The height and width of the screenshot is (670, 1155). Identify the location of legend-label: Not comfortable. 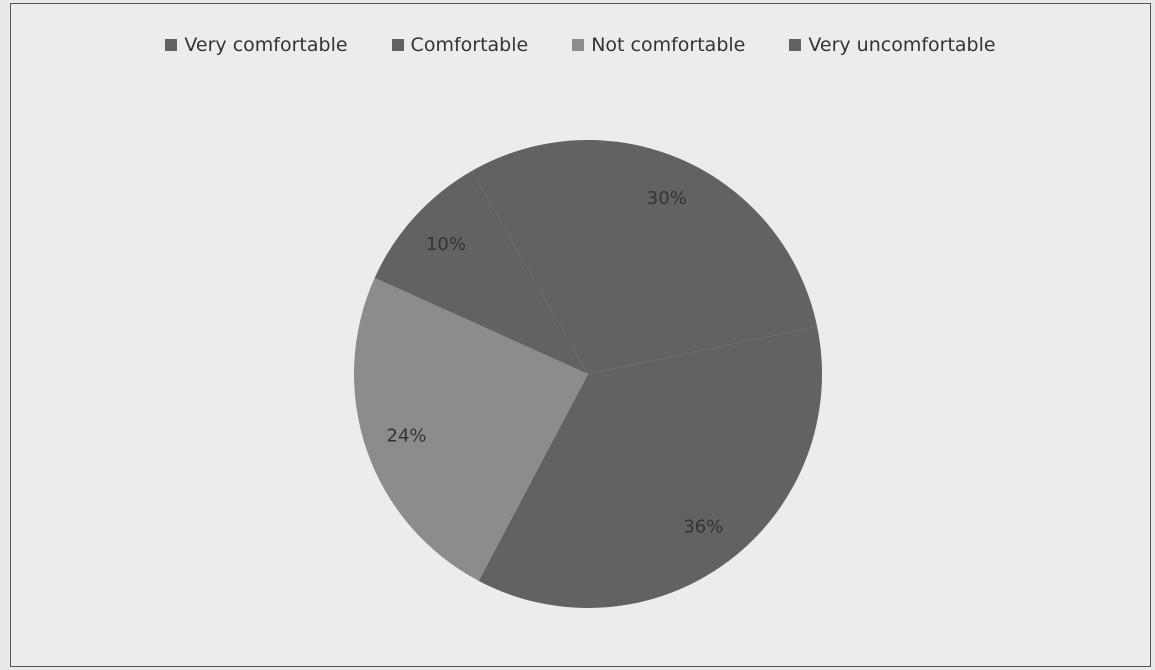
(668, 45).